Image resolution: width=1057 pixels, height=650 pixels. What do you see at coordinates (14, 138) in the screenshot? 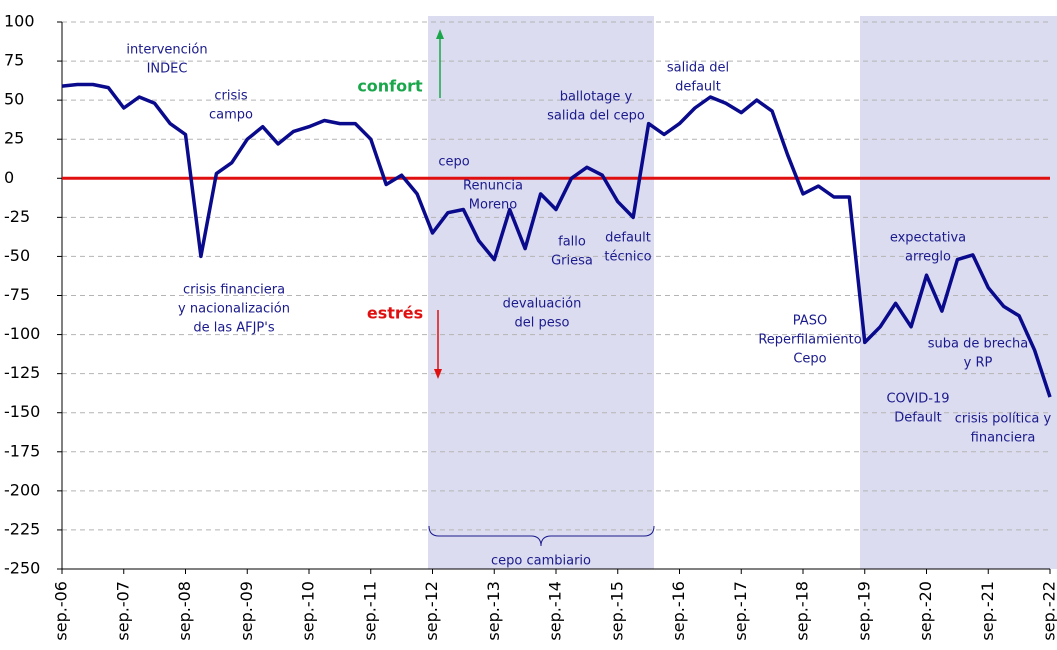
I see `y-tick-label: 25` at bounding box center [14, 138].